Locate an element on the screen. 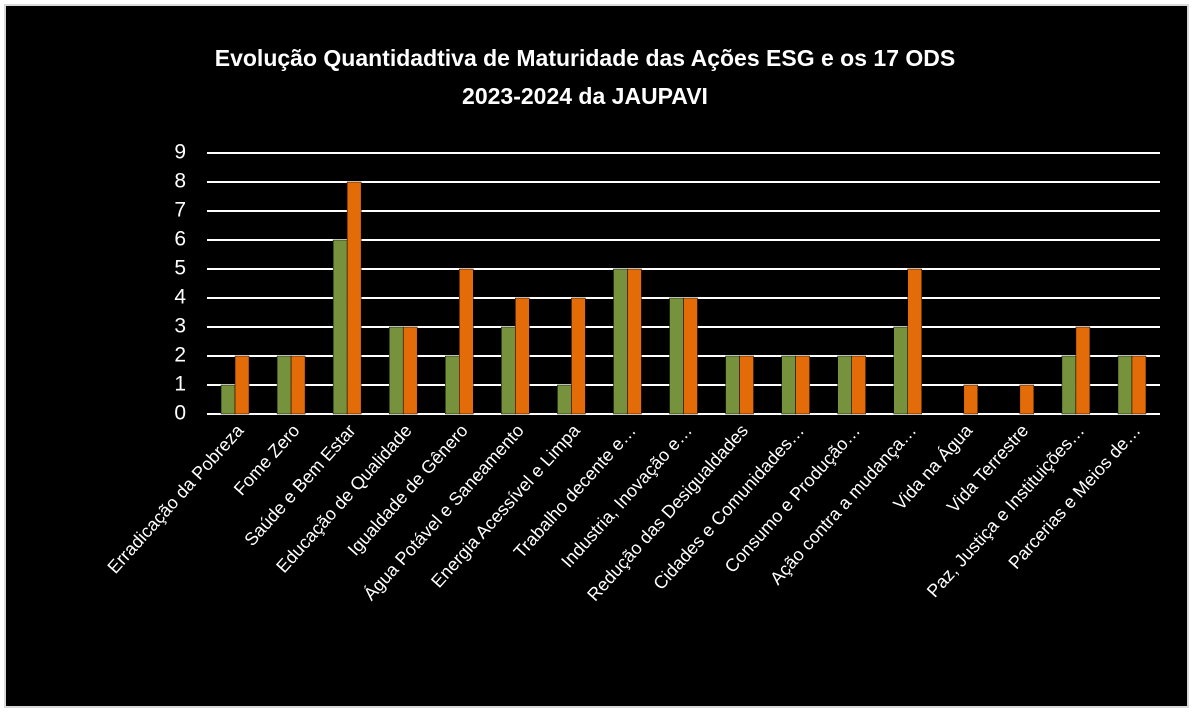  y-tick-label: 2 is located at coordinates (180, 355).